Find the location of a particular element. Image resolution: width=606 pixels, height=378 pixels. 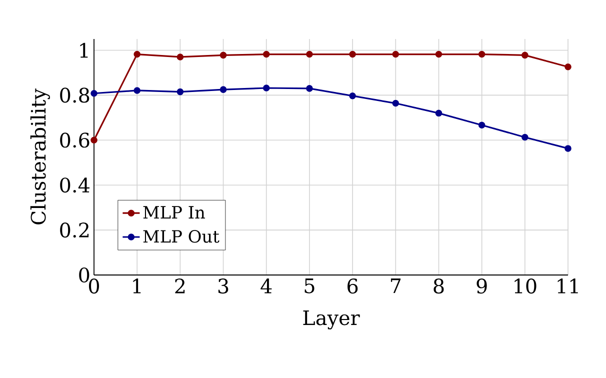

x-tick-label: 0 is located at coordinates (94, 286).